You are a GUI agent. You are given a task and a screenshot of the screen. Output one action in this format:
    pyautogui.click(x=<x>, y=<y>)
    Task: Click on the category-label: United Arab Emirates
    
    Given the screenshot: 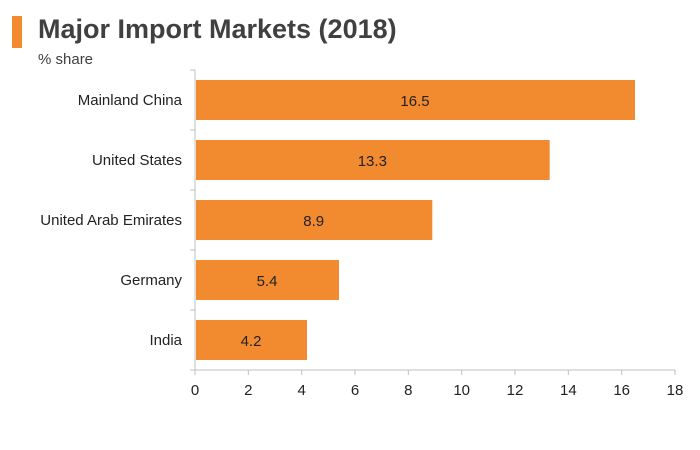 What is the action you would take?
    pyautogui.click(x=111, y=220)
    